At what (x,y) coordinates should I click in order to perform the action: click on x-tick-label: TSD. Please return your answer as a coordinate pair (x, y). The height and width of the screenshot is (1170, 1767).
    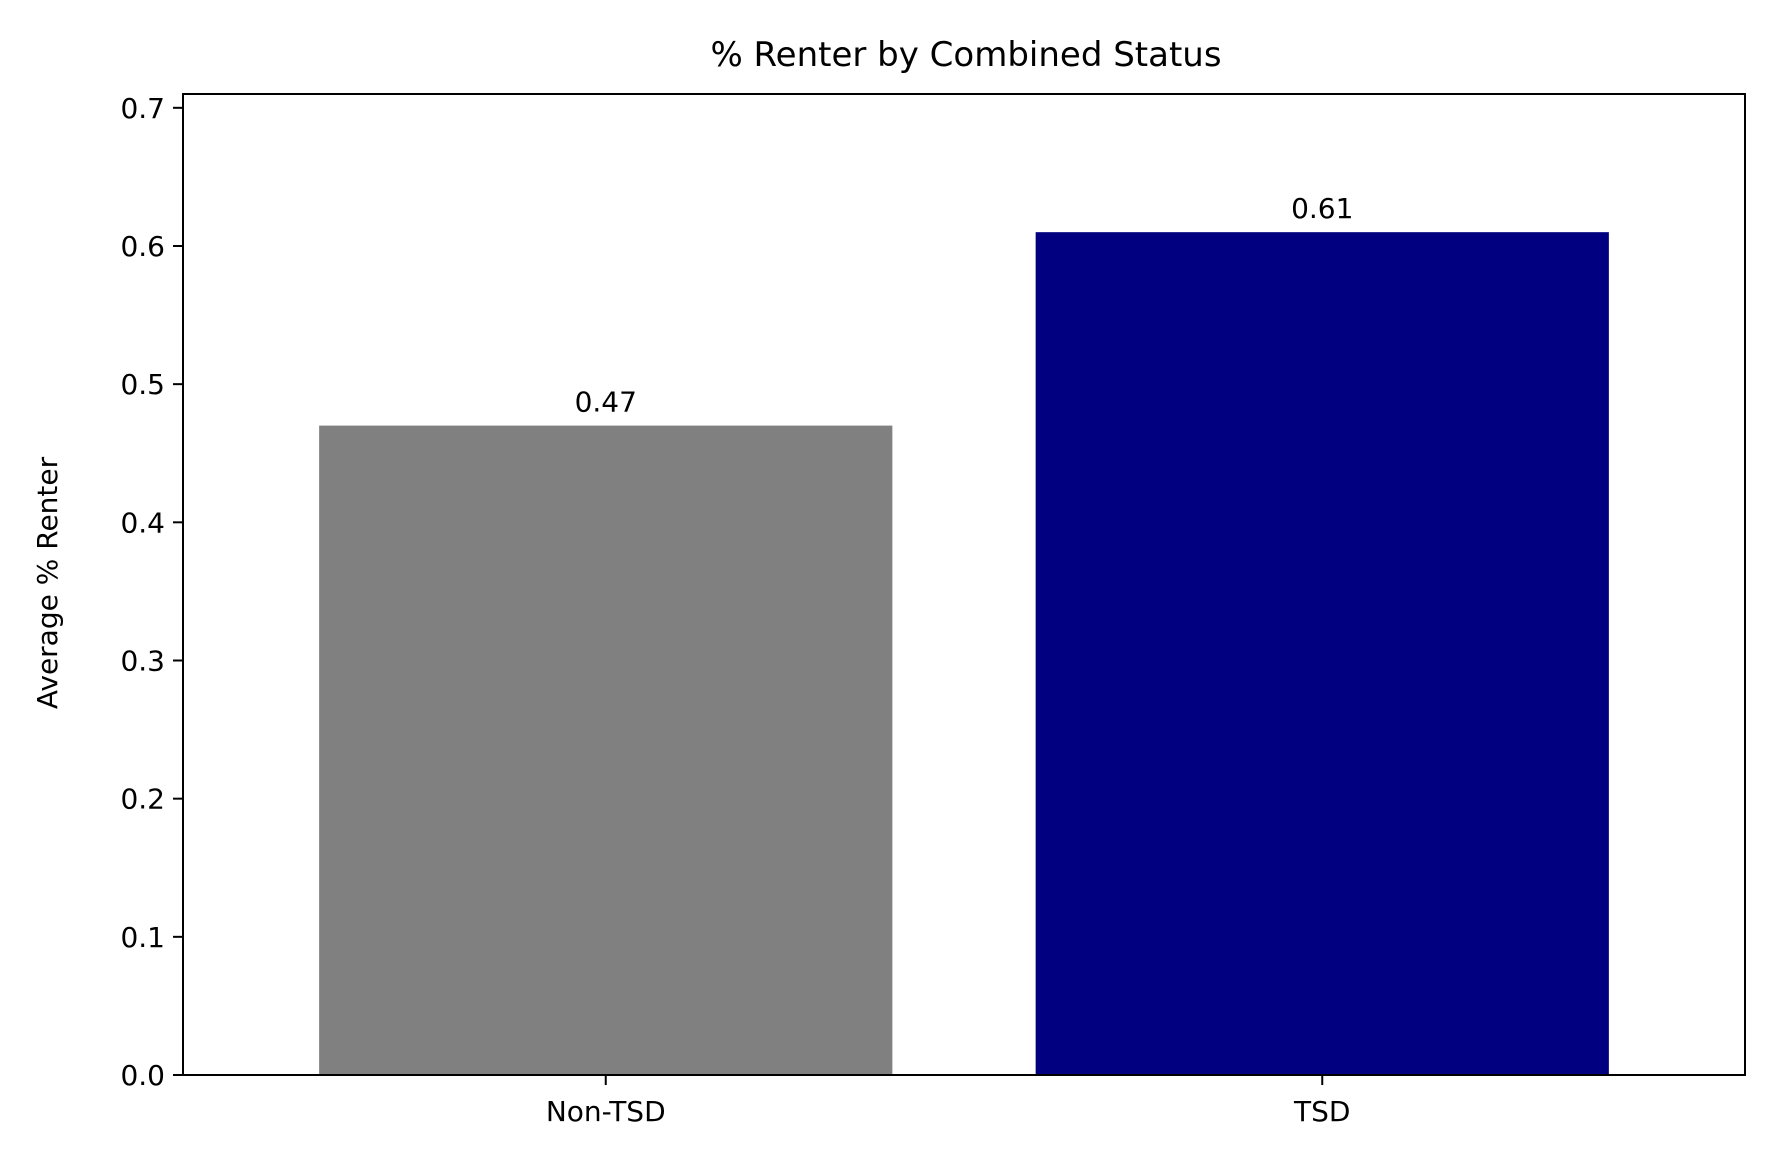
    Looking at the image, I should click on (1321, 1111).